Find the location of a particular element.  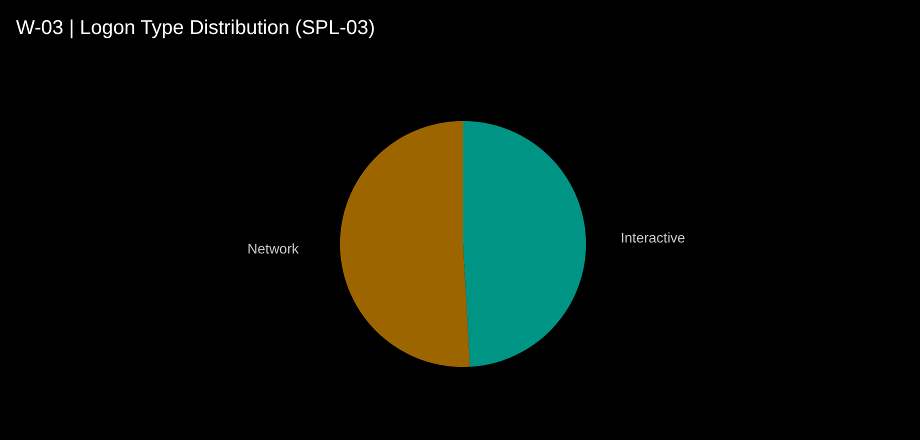

slice-label: Network is located at coordinates (273, 248).